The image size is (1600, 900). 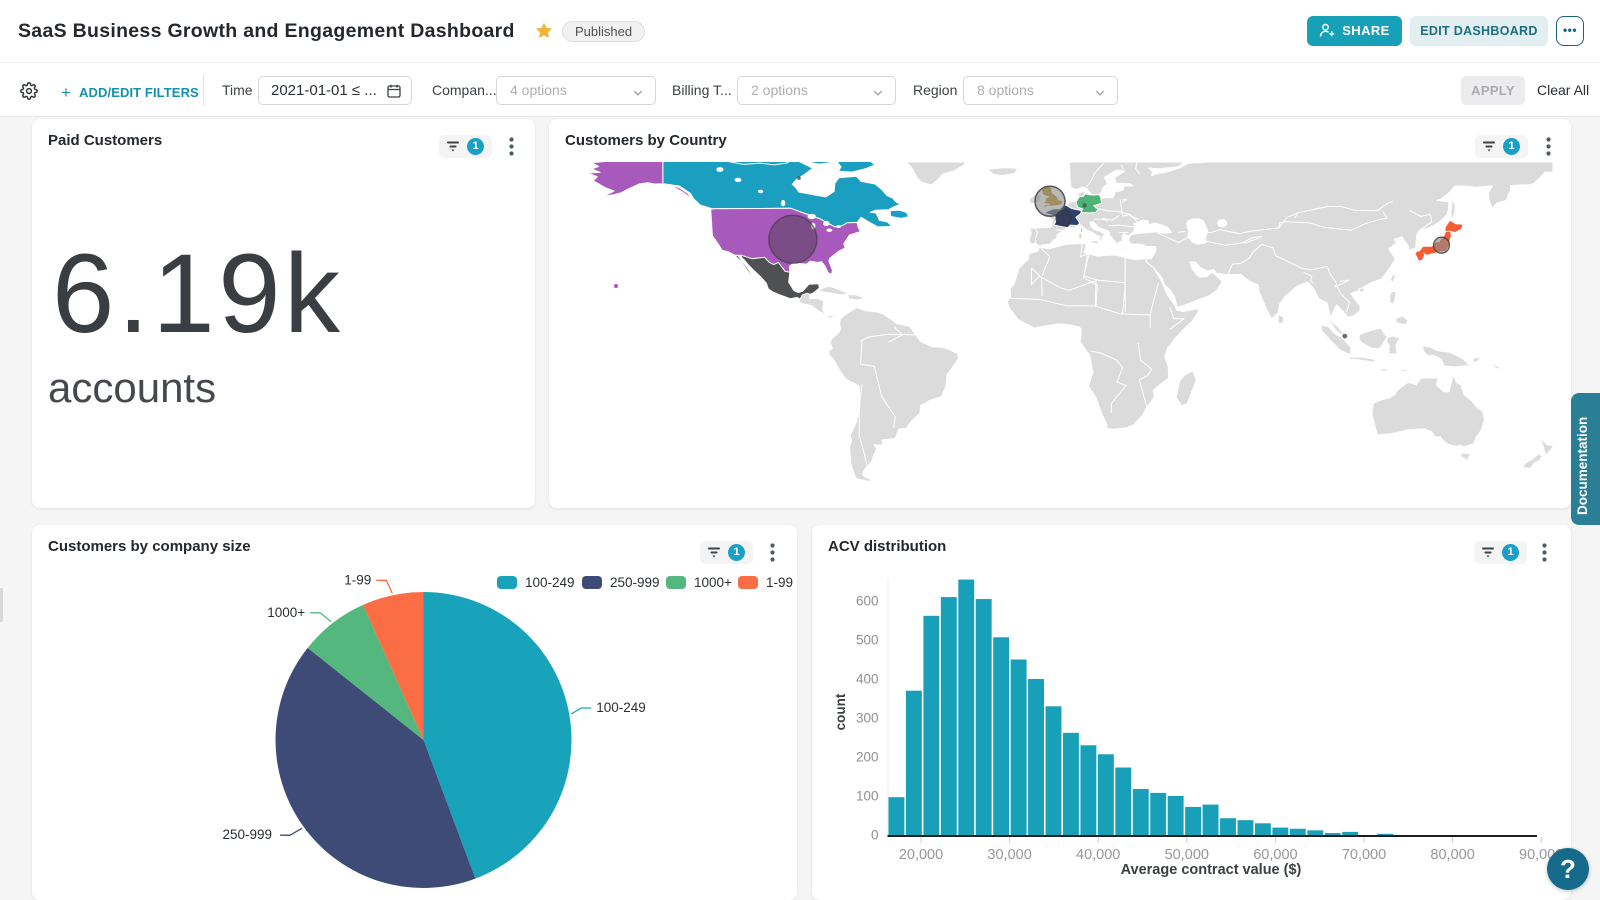 What do you see at coordinates (840, 711) in the screenshot?
I see `svg-text: count` at bounding box center [840, 711].